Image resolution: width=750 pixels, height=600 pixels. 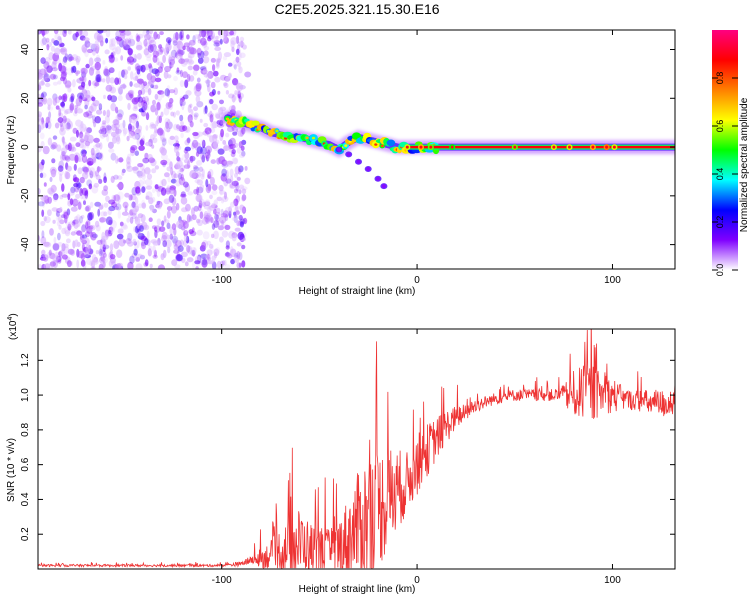 I want to click on colorbar-ticks: 0.0 0.2 0.4 0.6 0.8, so click(x=725, y=174).